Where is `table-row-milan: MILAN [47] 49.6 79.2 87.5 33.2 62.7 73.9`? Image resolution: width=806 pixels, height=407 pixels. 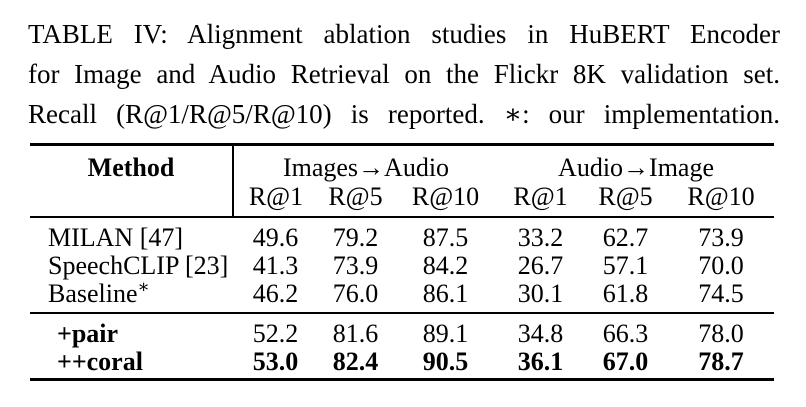 table-row-milan: MILAN [47] 49.6 79.2 87.5 33.2 62.7 73.9 is located at coordinates (402, 234).